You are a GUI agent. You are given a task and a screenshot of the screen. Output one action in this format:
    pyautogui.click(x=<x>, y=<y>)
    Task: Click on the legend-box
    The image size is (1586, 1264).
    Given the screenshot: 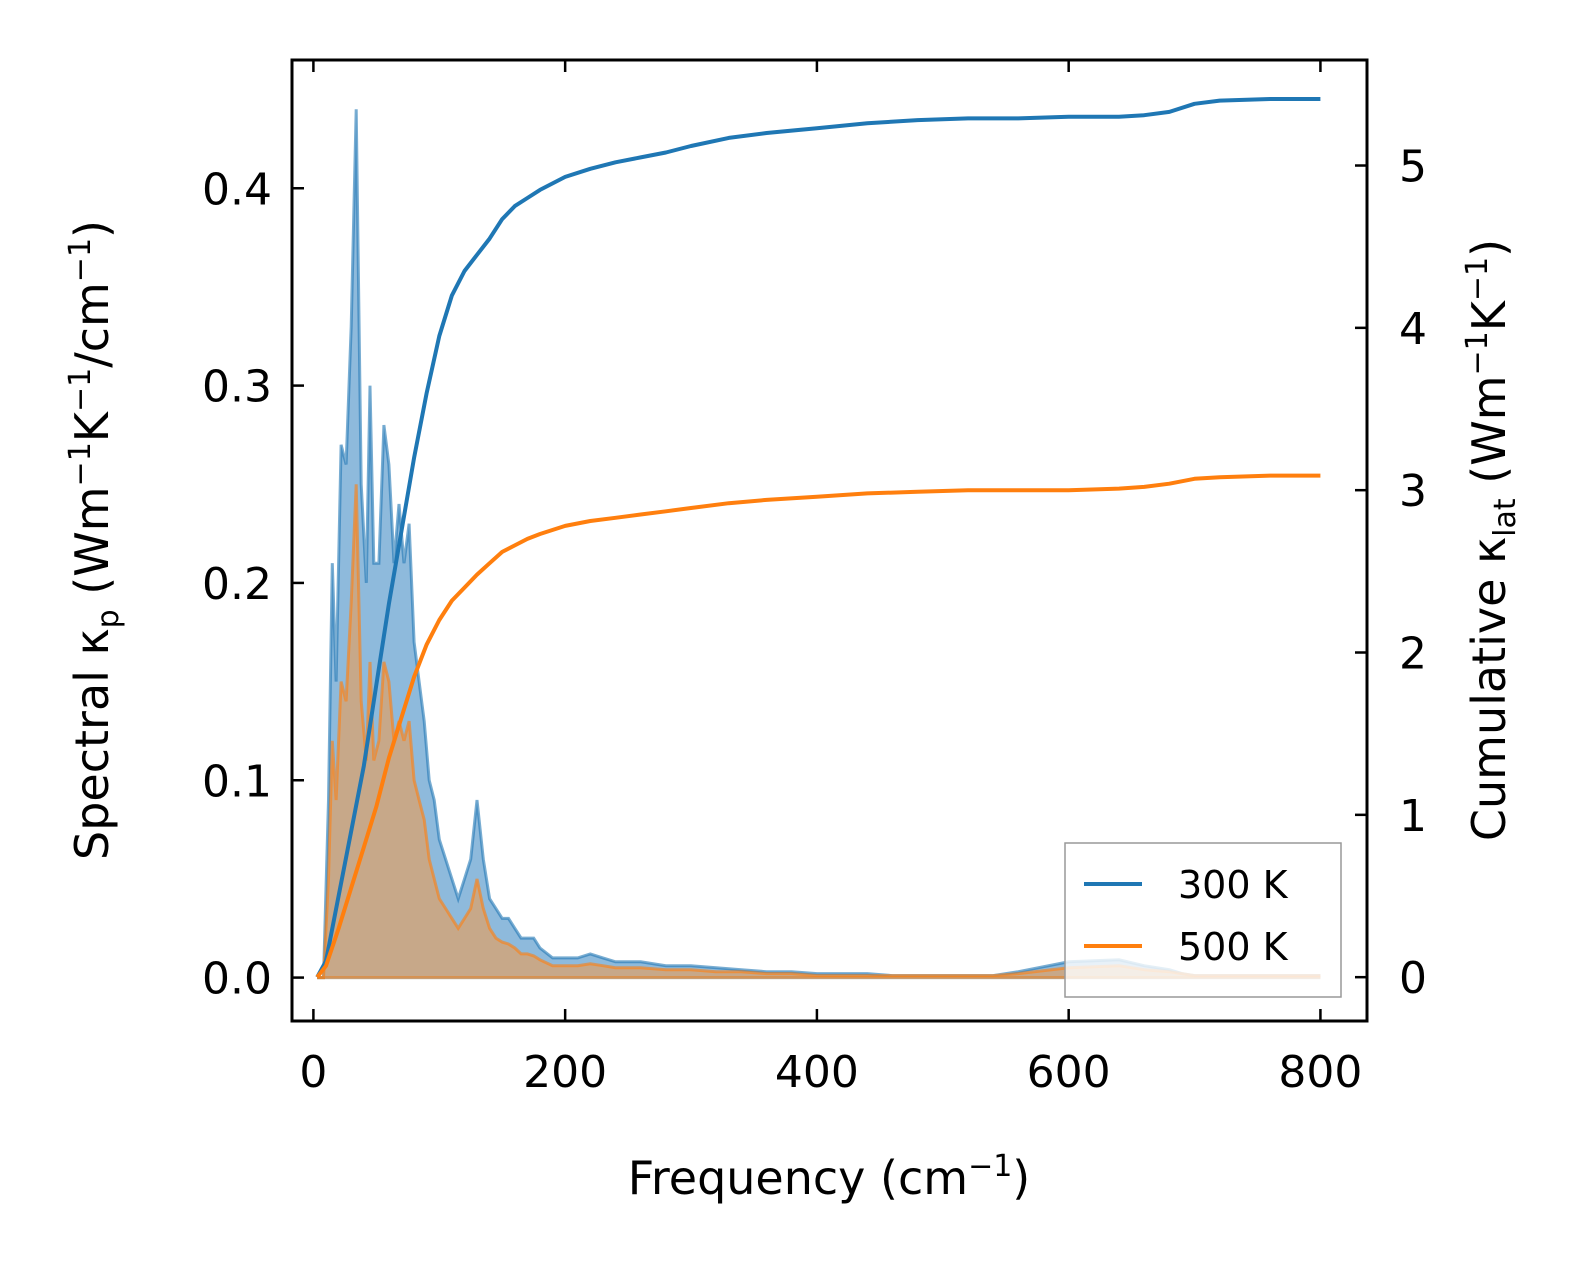 What is the action you would take?
    pyautogui.click(x=1203, y=920)
    